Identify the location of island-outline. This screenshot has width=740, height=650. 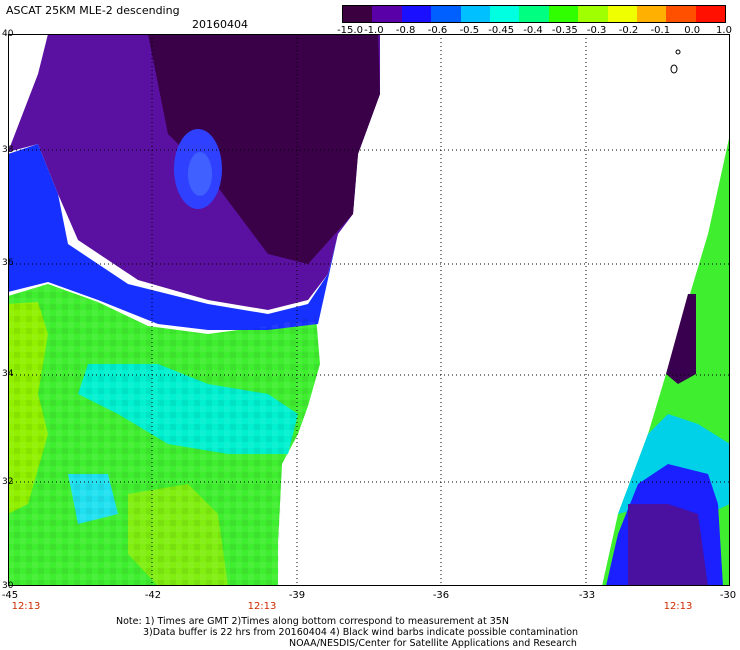
(675, 61).